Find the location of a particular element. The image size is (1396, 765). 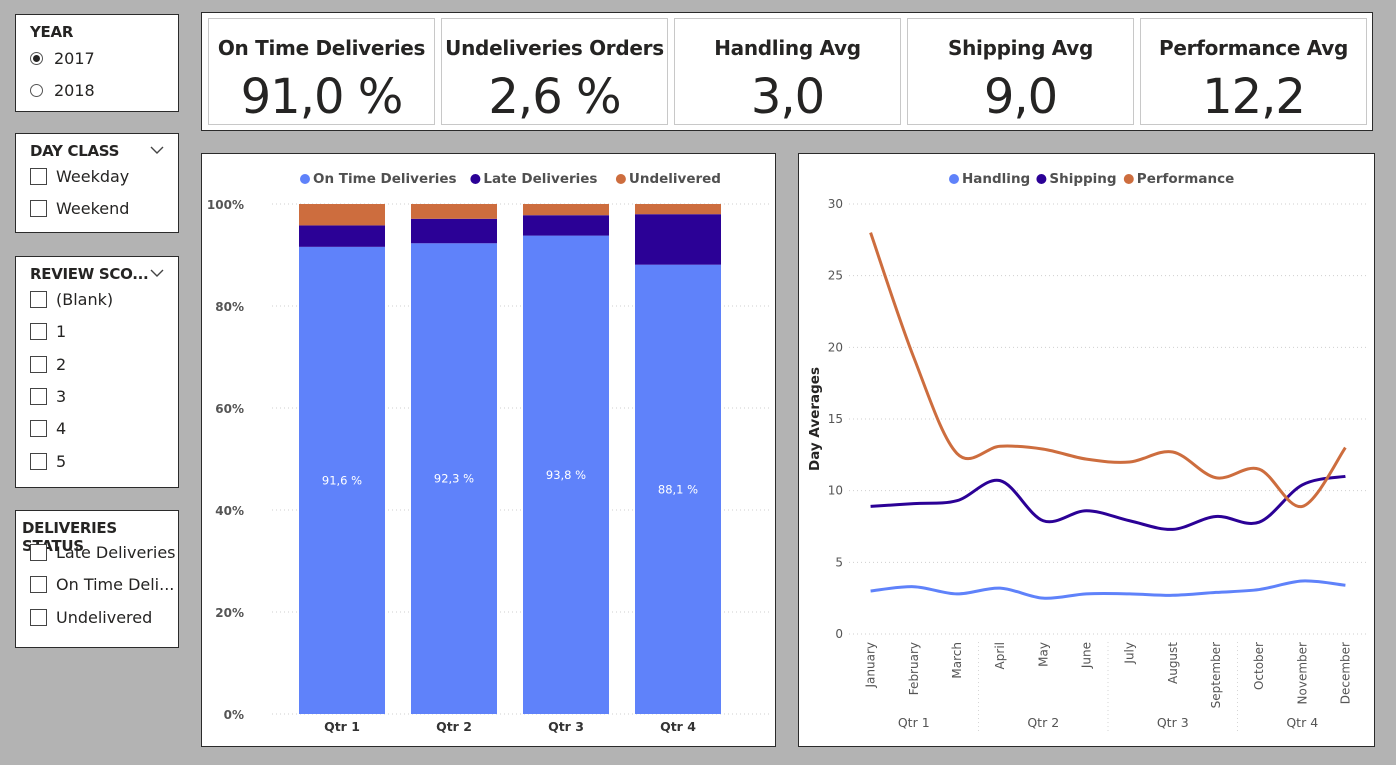

day-class-option-label: Weekend is located at coordinates (93, 208).